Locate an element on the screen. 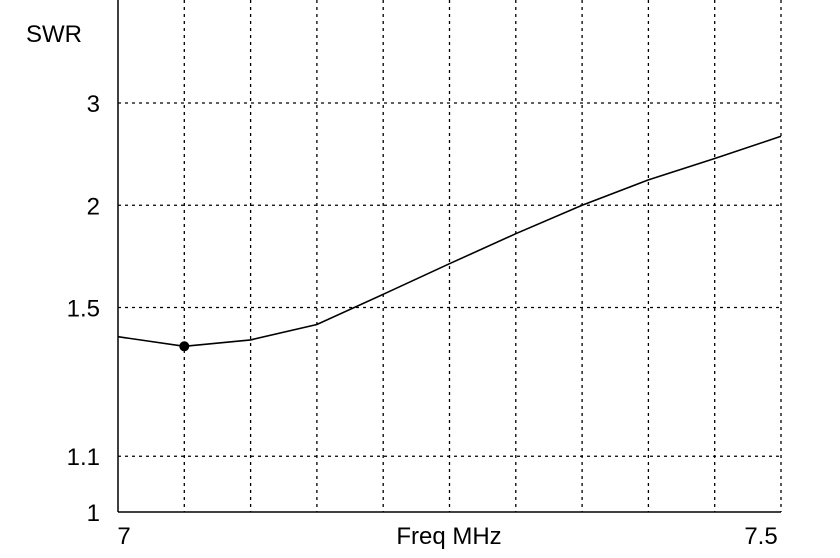 The width and height of the screenshot is (840, 558). y-tick-label: 3 is located at coordinates (93, 104).